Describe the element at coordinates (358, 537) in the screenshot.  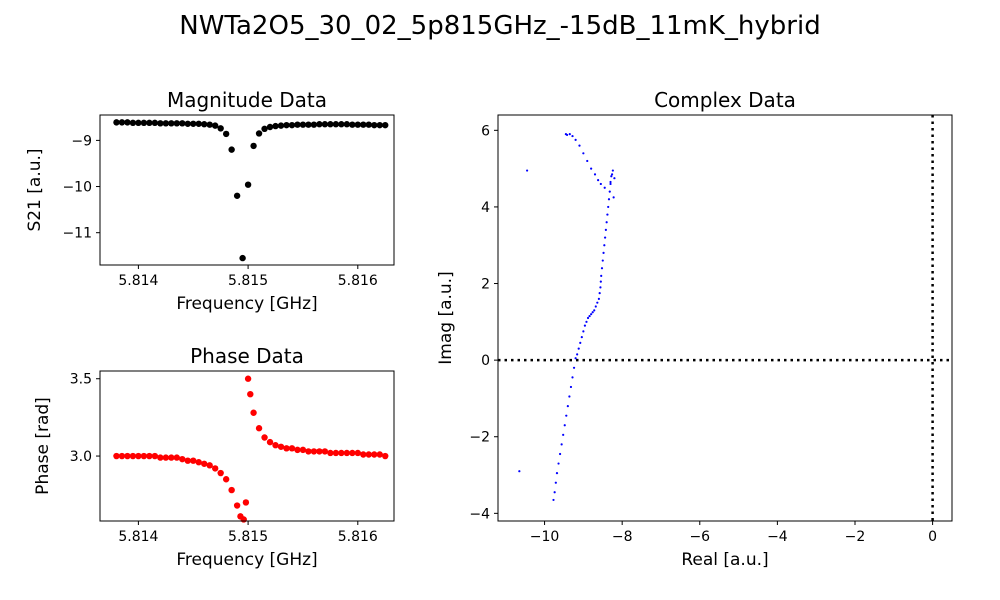
I see `phase-xtick-label: 5.816` at that location.